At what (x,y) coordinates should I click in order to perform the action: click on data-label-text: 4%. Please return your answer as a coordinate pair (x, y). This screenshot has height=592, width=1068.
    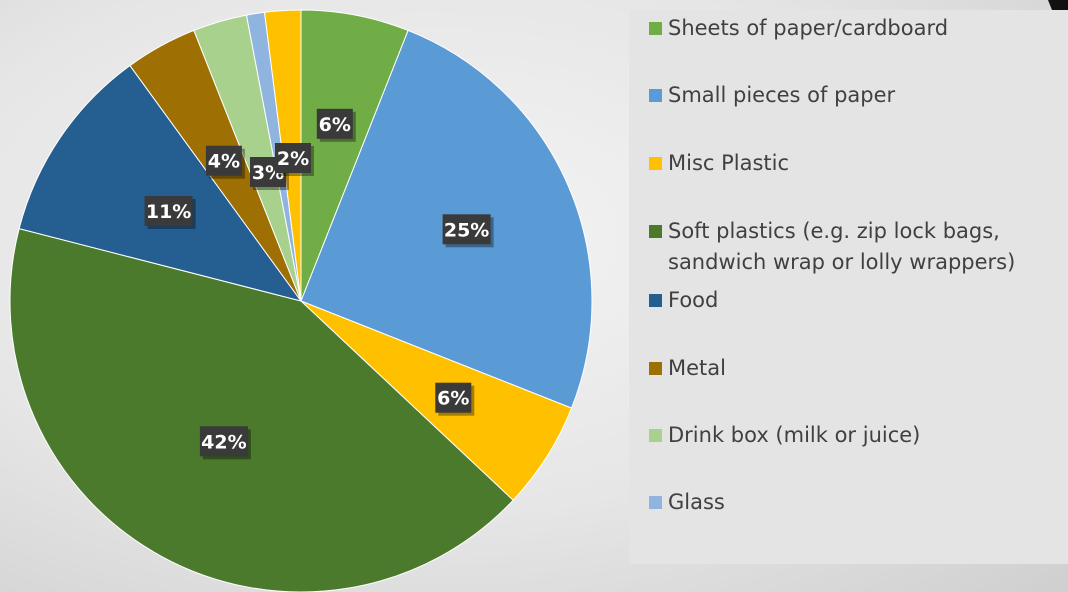
    Looking at the image, I should click on (224, 162).